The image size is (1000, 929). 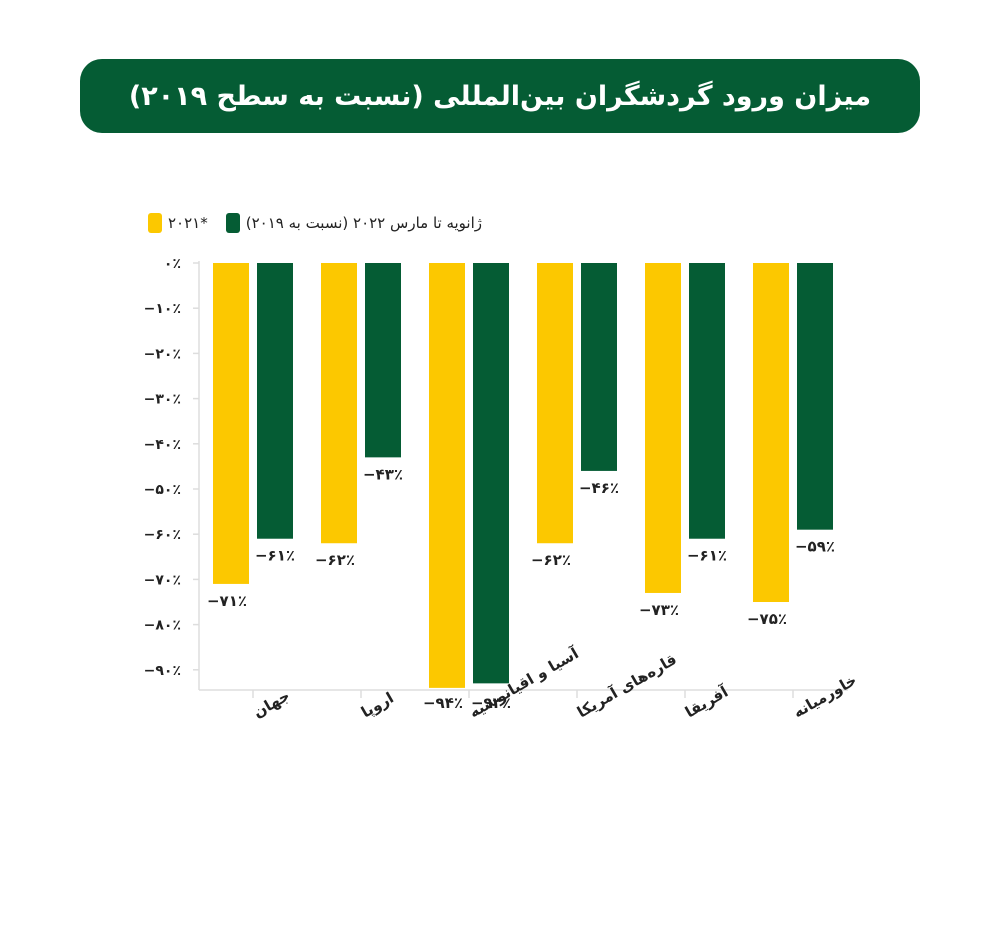 I want to click on legend: ۲۰۲۱* ژانویه تا مارس ۲۰۲۲ (نسبت به ۲۰۱۹), so click(x=315, y=223).